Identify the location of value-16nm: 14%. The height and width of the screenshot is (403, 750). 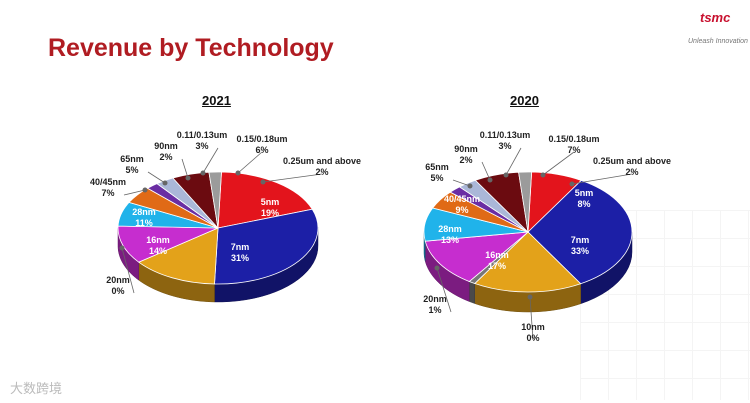
(158, 251).